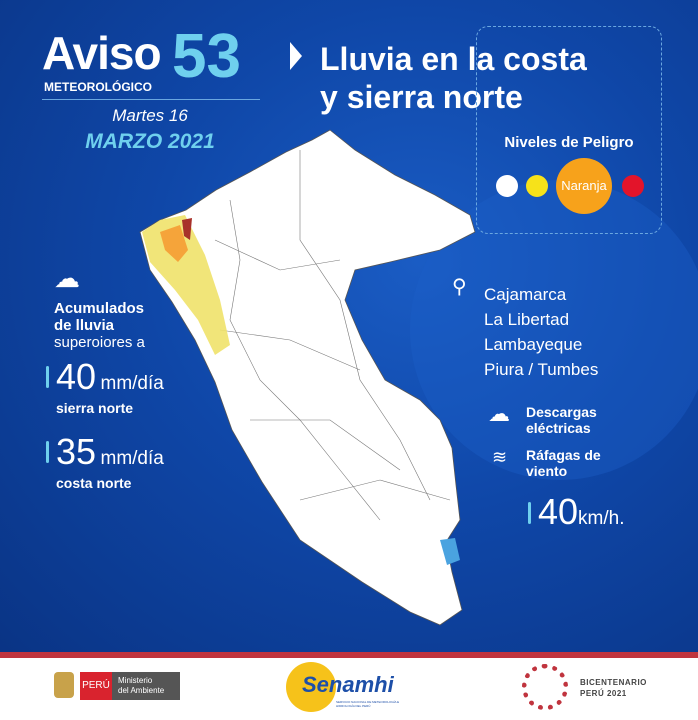 The image size is (698, 720). Describe the element at coordinates (561, 420) in the screenshot. I see `descargas-label: Descargas eléctricas` at that location.